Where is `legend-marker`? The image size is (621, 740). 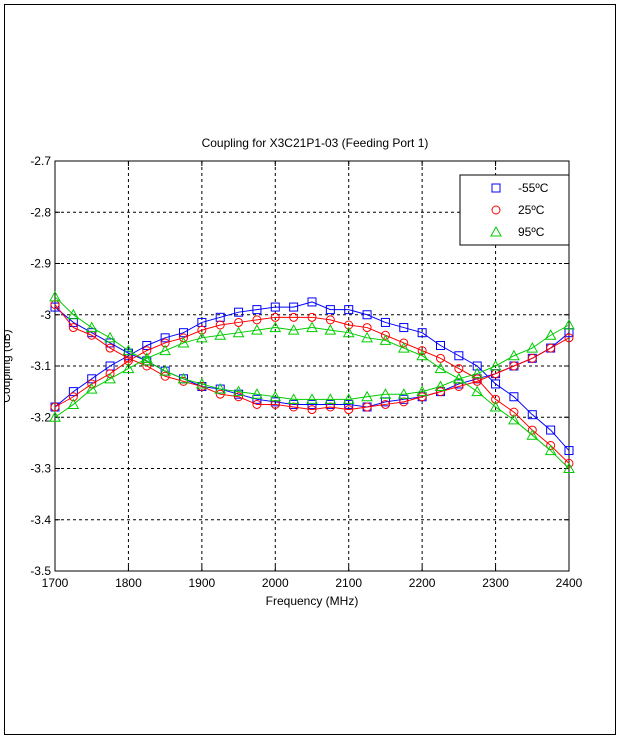
legend-marker is located at coordinates (496, 188).